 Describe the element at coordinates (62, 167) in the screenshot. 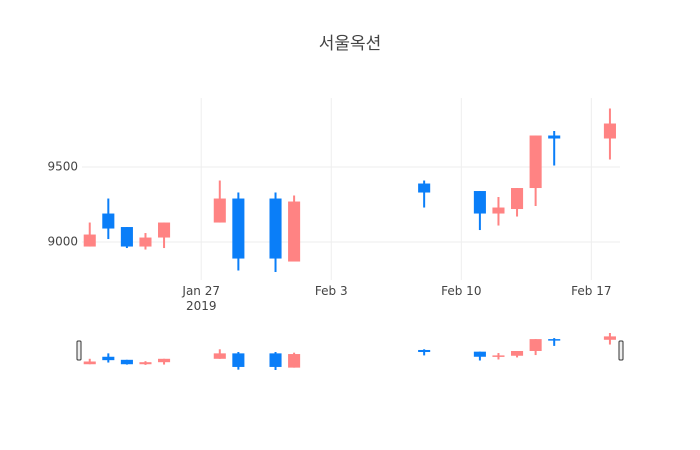

I see `y-tick-label: 9500` at that location.